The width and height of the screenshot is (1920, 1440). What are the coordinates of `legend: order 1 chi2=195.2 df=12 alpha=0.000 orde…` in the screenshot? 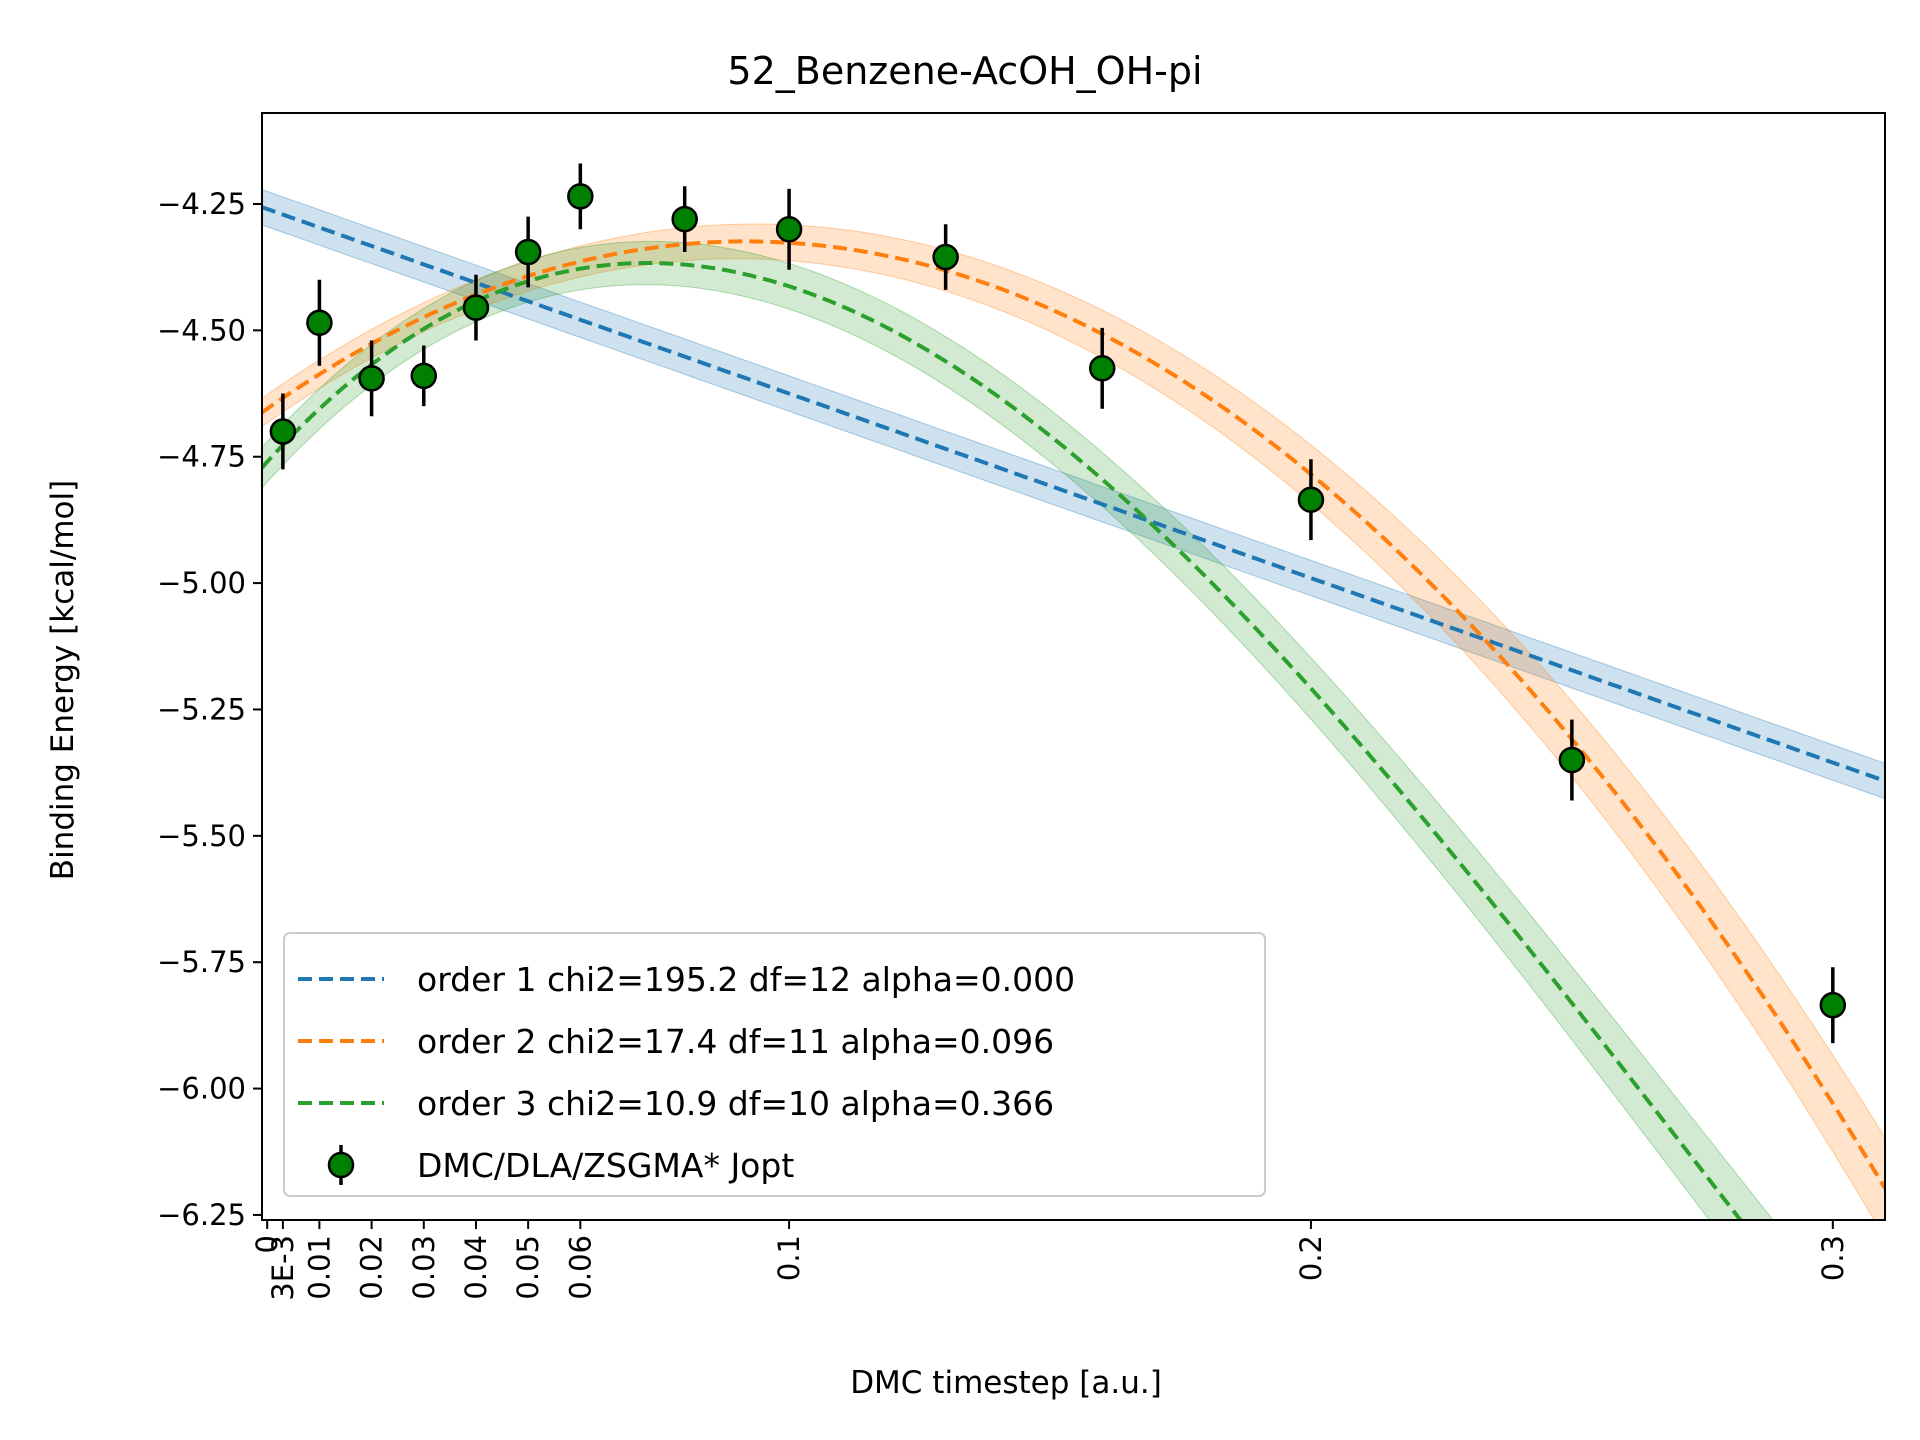 It's located at (774, 1064).